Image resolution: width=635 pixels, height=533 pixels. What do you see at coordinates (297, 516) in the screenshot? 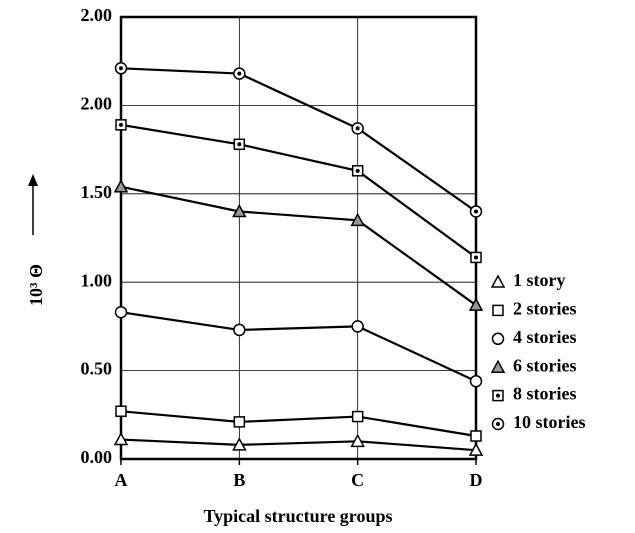
I see `x-axis-label: Typical structure groups` at bounding box center [297, 516].